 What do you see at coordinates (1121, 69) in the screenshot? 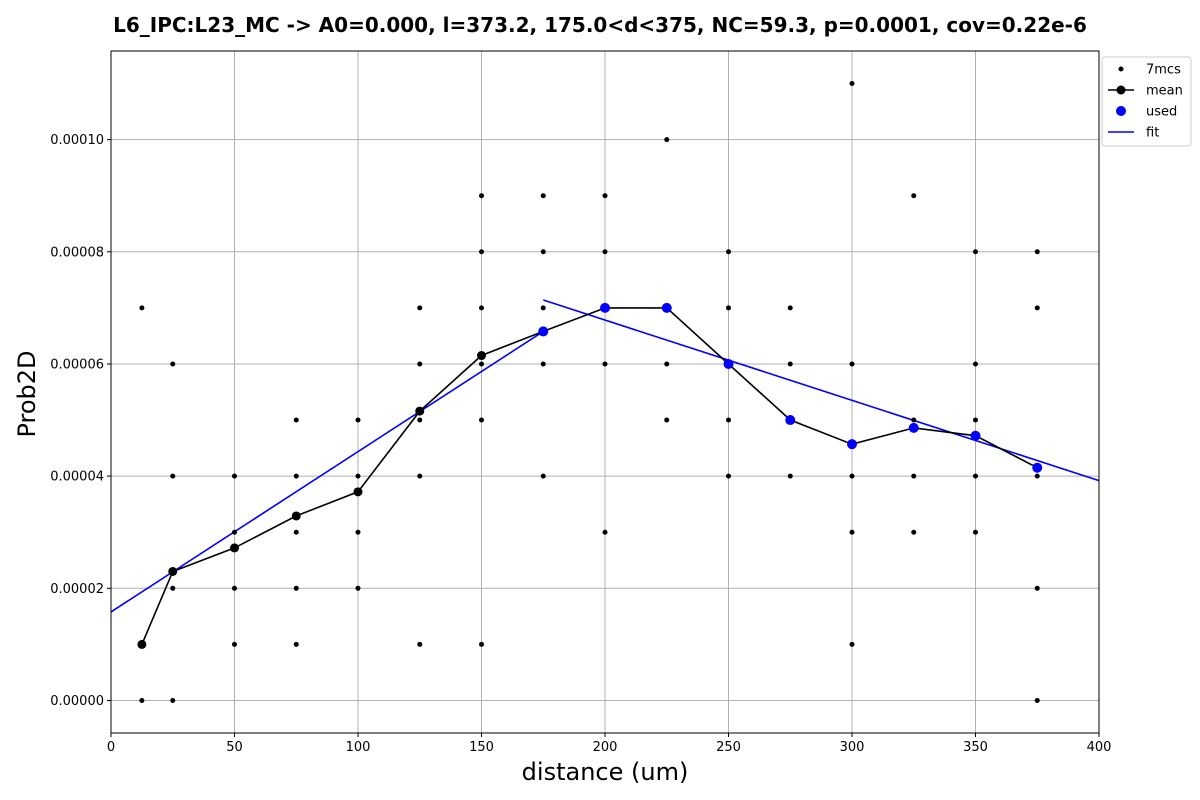
I see `legend-marker-7mcs` at bounding box center [1121, 69].